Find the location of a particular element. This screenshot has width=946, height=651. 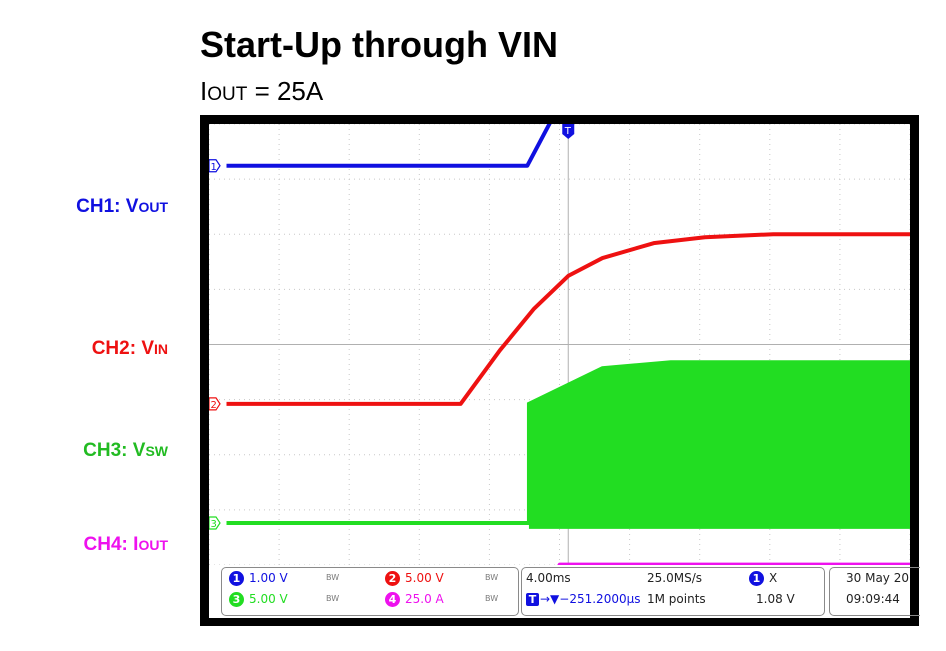

ch2-scale-value: 5.00 V is located at coordinates (424, 578).